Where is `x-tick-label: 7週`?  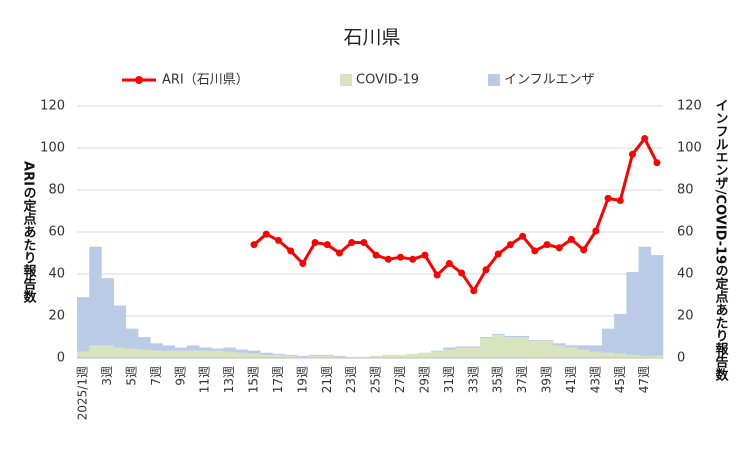 x-tick-label: 7週 is located at coordinates (156, 376).